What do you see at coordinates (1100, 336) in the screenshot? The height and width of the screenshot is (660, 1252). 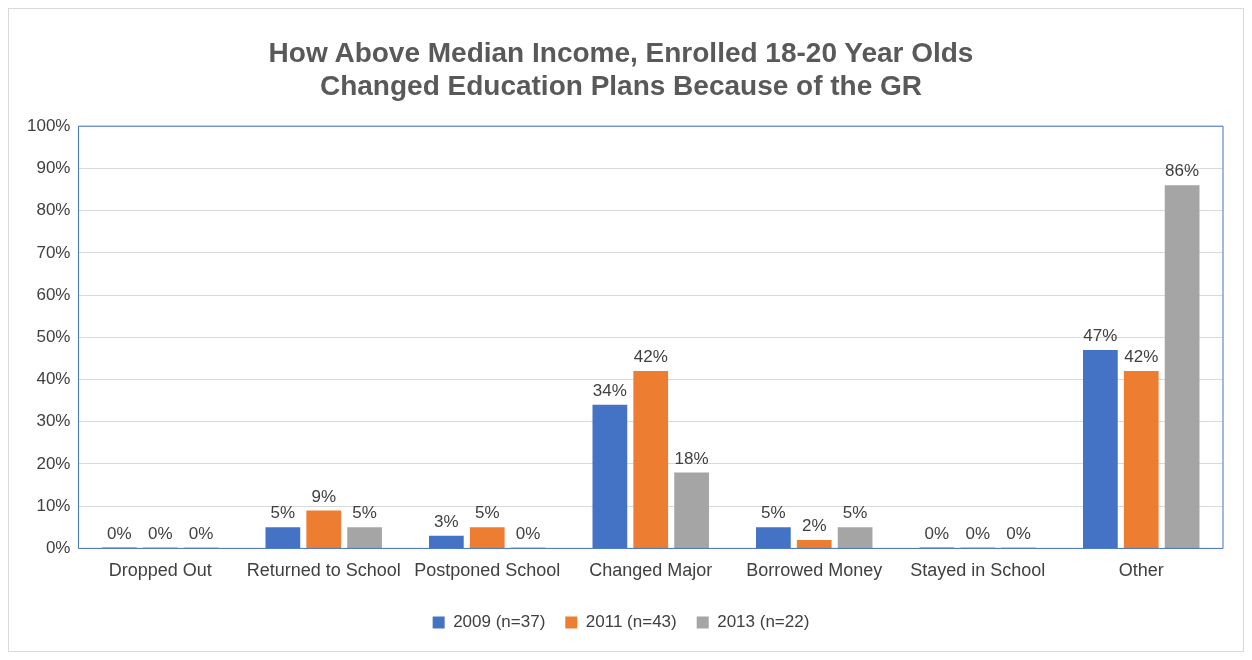 I see `data-label: 47%` at bounding box center [1100, 336].